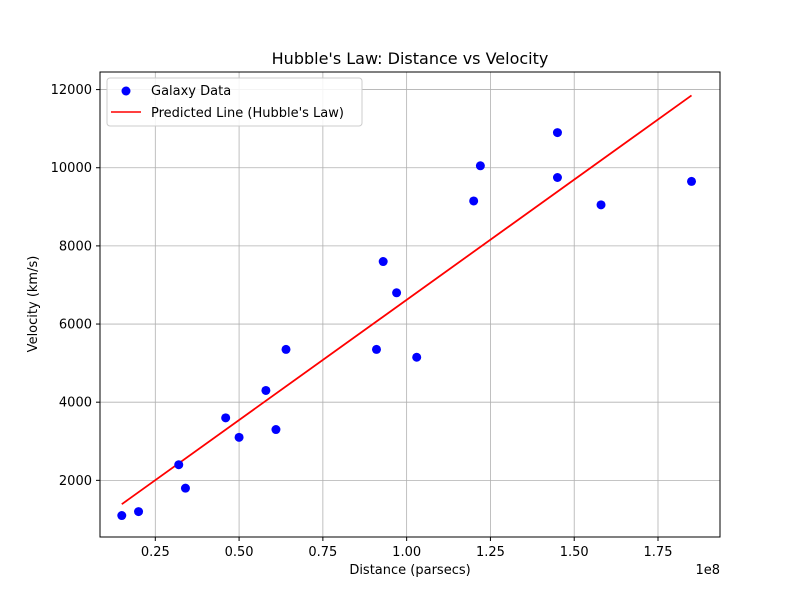 This screenshot has height=604, width=800. Describe the element at coordinates (707, 570) in the screenshot. I see `x-axis-offset-text: 1e8` at that location.